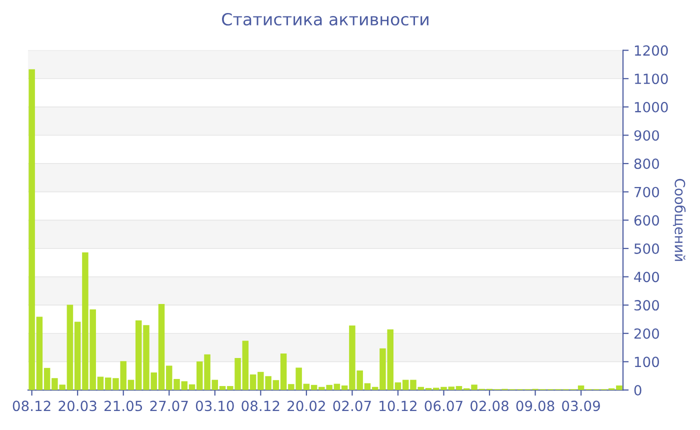 Image resolution: width=700 pixels, height=430 pixels. What do you see at coordinates (325, 19) in the screenshot?
I see `chart-title: Статистика активности` at bounding box center [325, 19].